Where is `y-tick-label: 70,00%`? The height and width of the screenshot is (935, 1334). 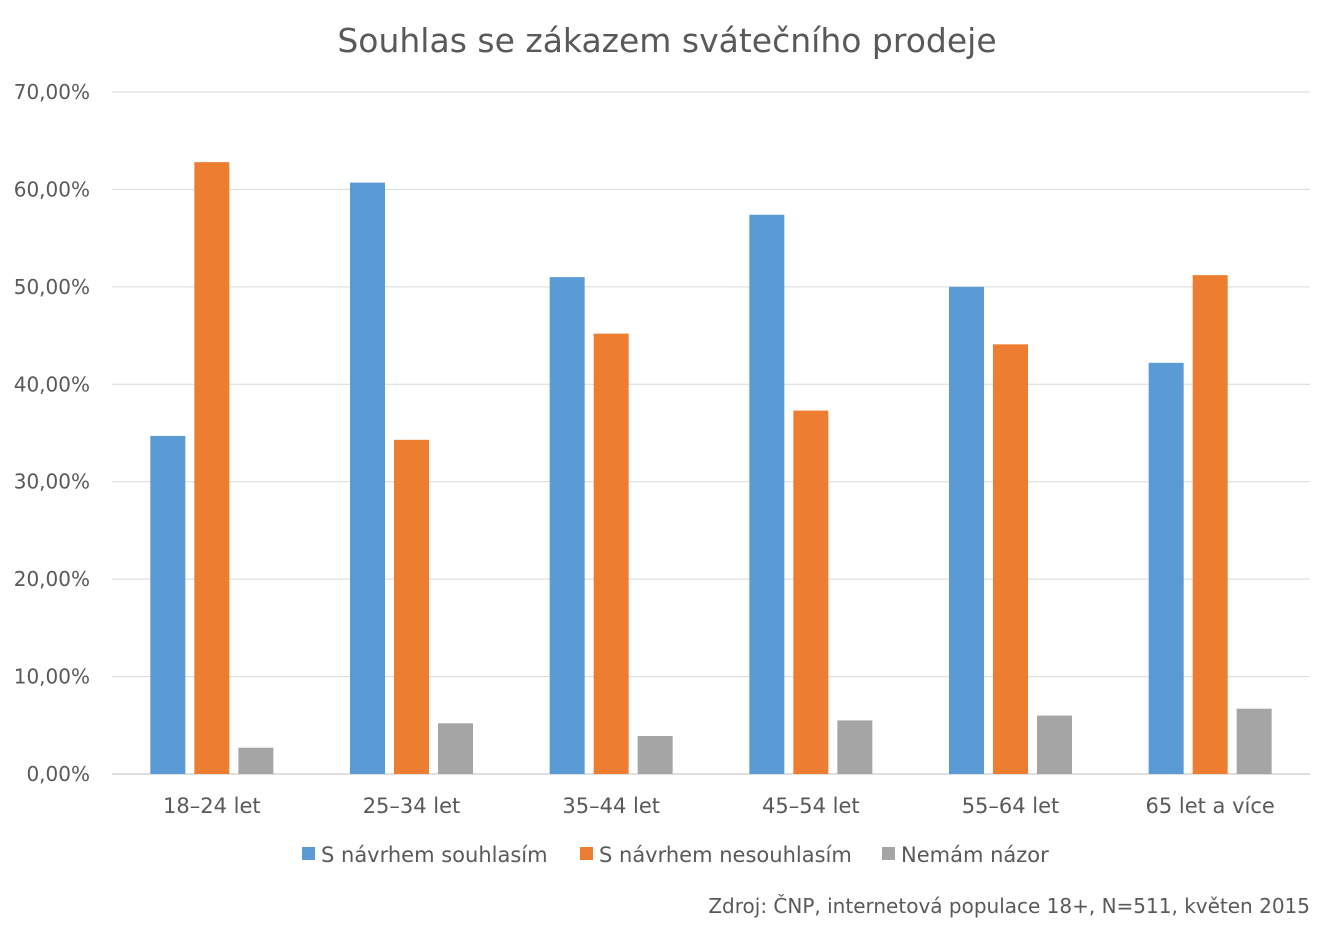
y-tick-label: 70,00% is located at coordinates (52, 92).